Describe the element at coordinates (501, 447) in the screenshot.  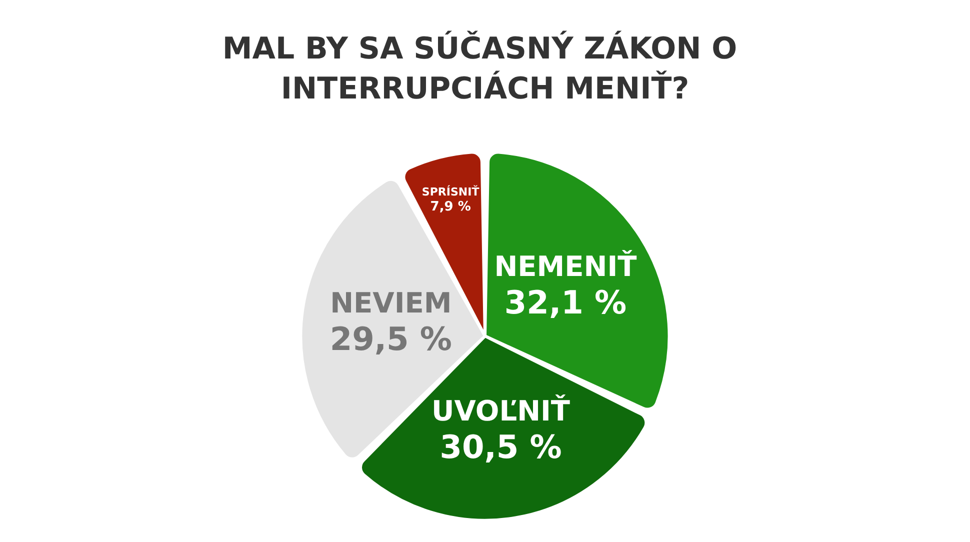
I see `data-label: 30,5 %` at that location.